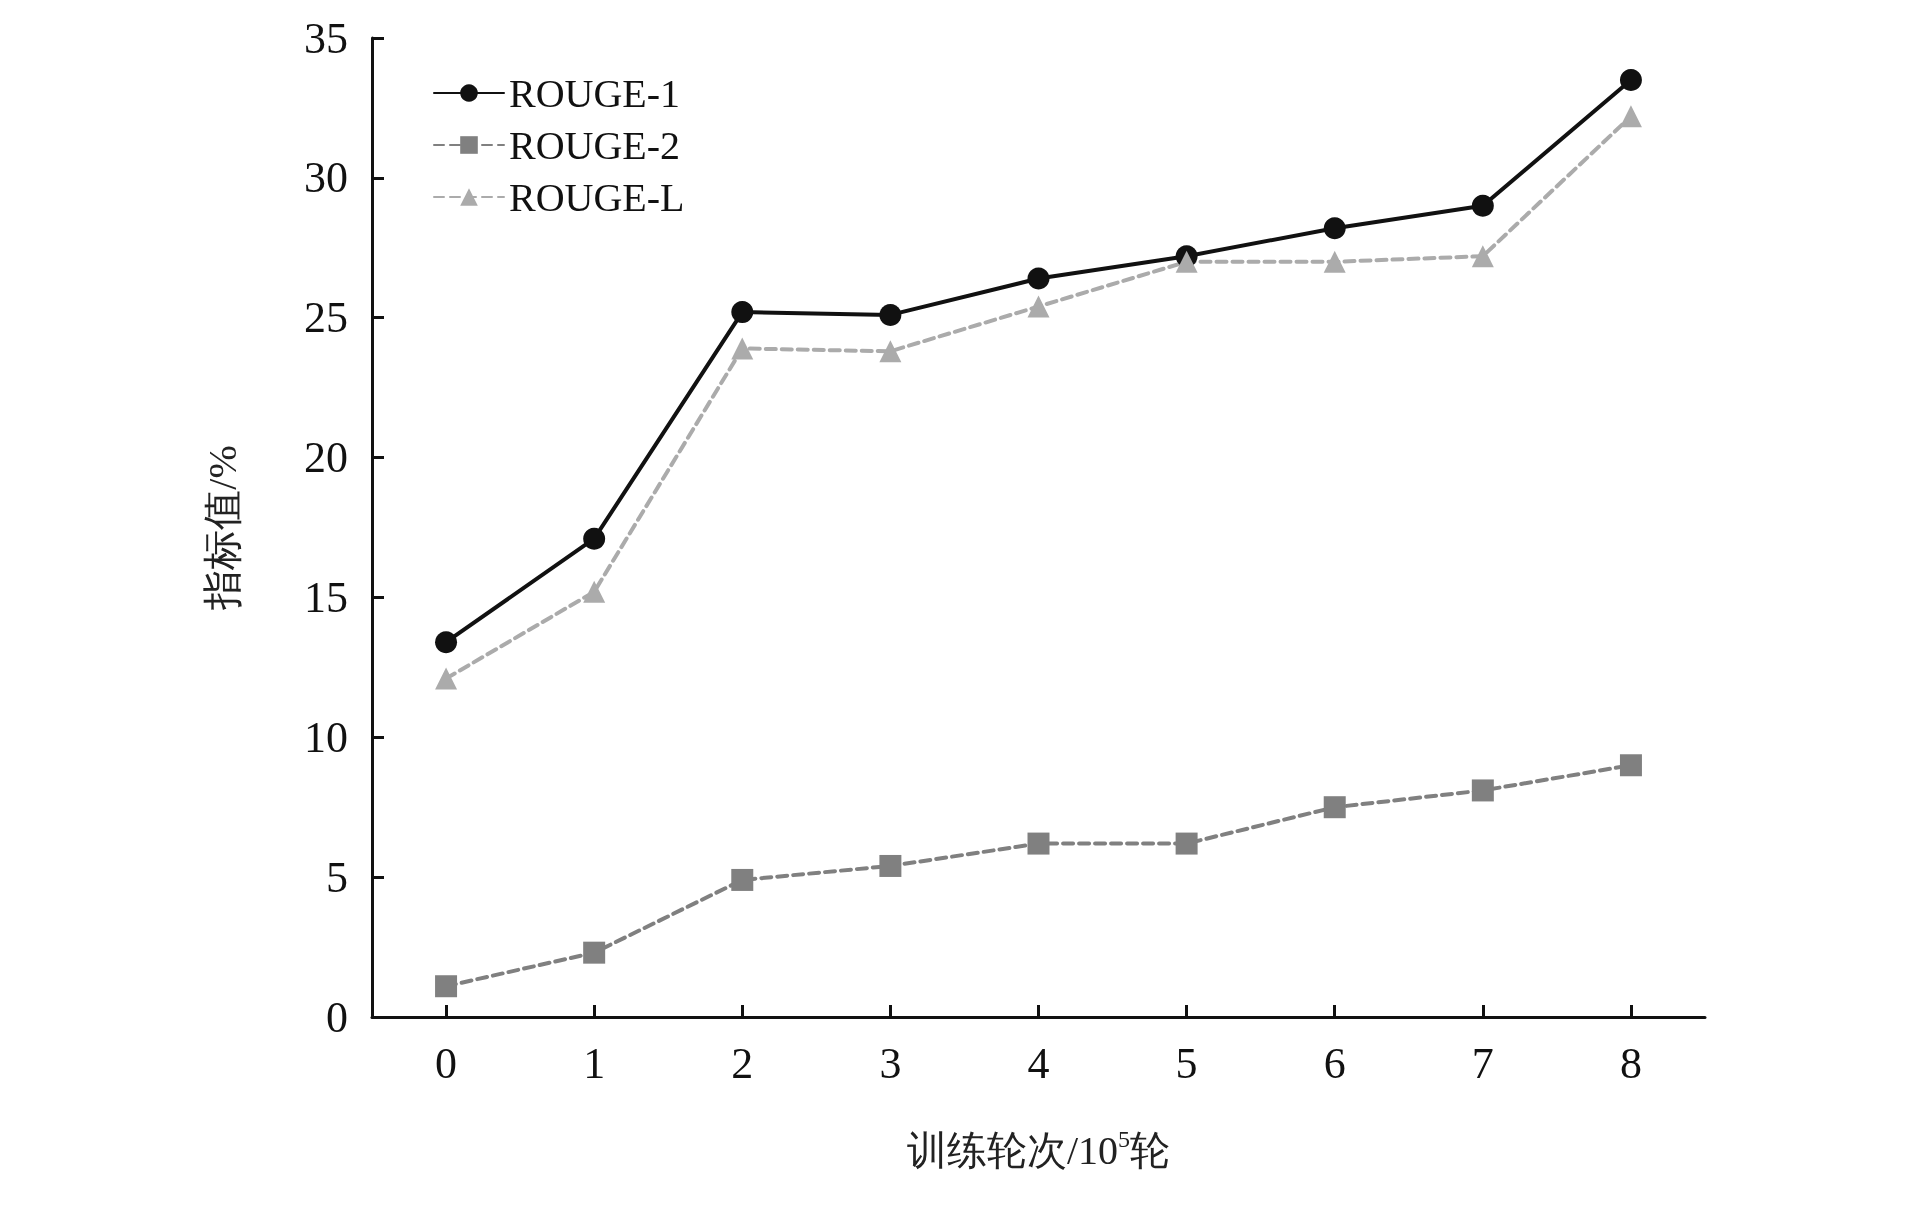 This screenshot has width=1913, height=1205. Describe the element at coordinates (326, 178) in the screenshot. I see `y-tick-label: 30` at that location.